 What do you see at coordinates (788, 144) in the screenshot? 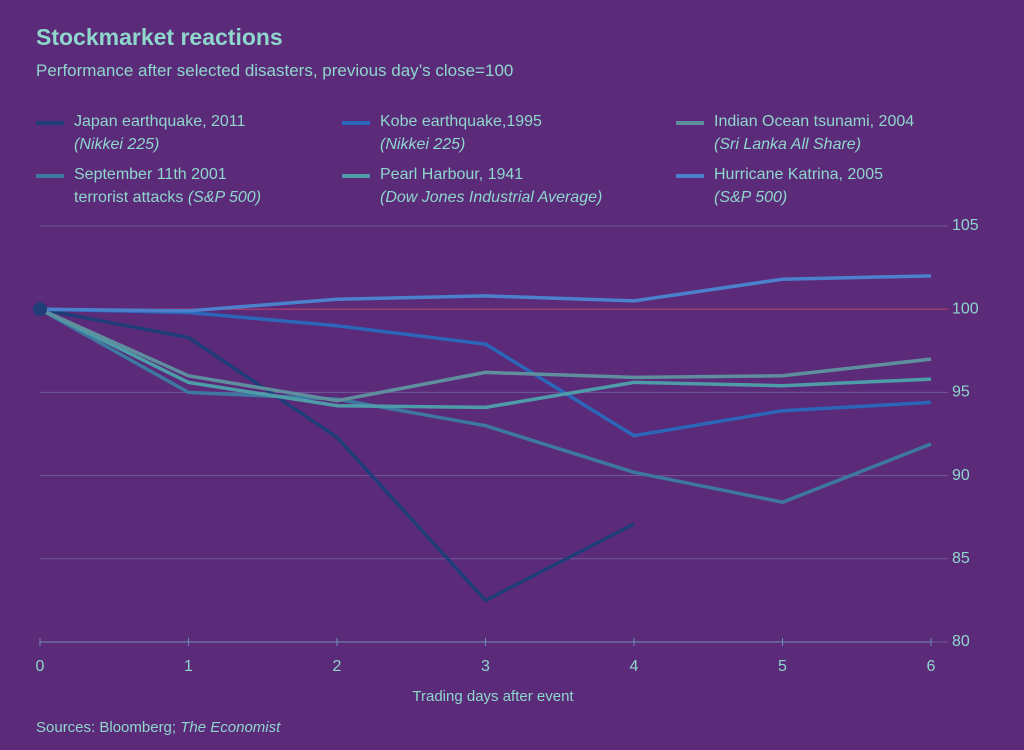
I see `legend-index: (Sri Lanka All Share)` at bounding box center [788, 144].